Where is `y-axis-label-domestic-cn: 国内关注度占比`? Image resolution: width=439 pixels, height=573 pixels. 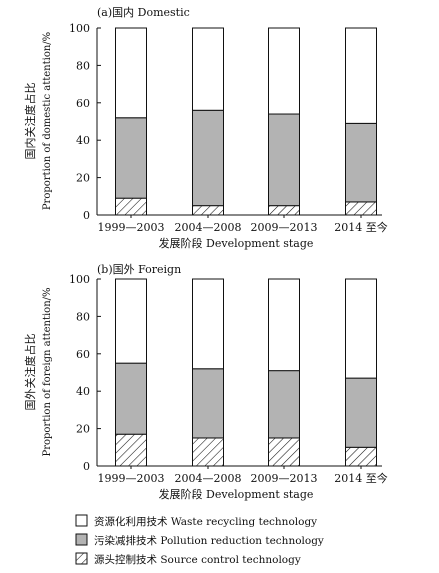
y-axis-label-domestic-cn: 国内关注度占比 is located at coordinates (30, 121).